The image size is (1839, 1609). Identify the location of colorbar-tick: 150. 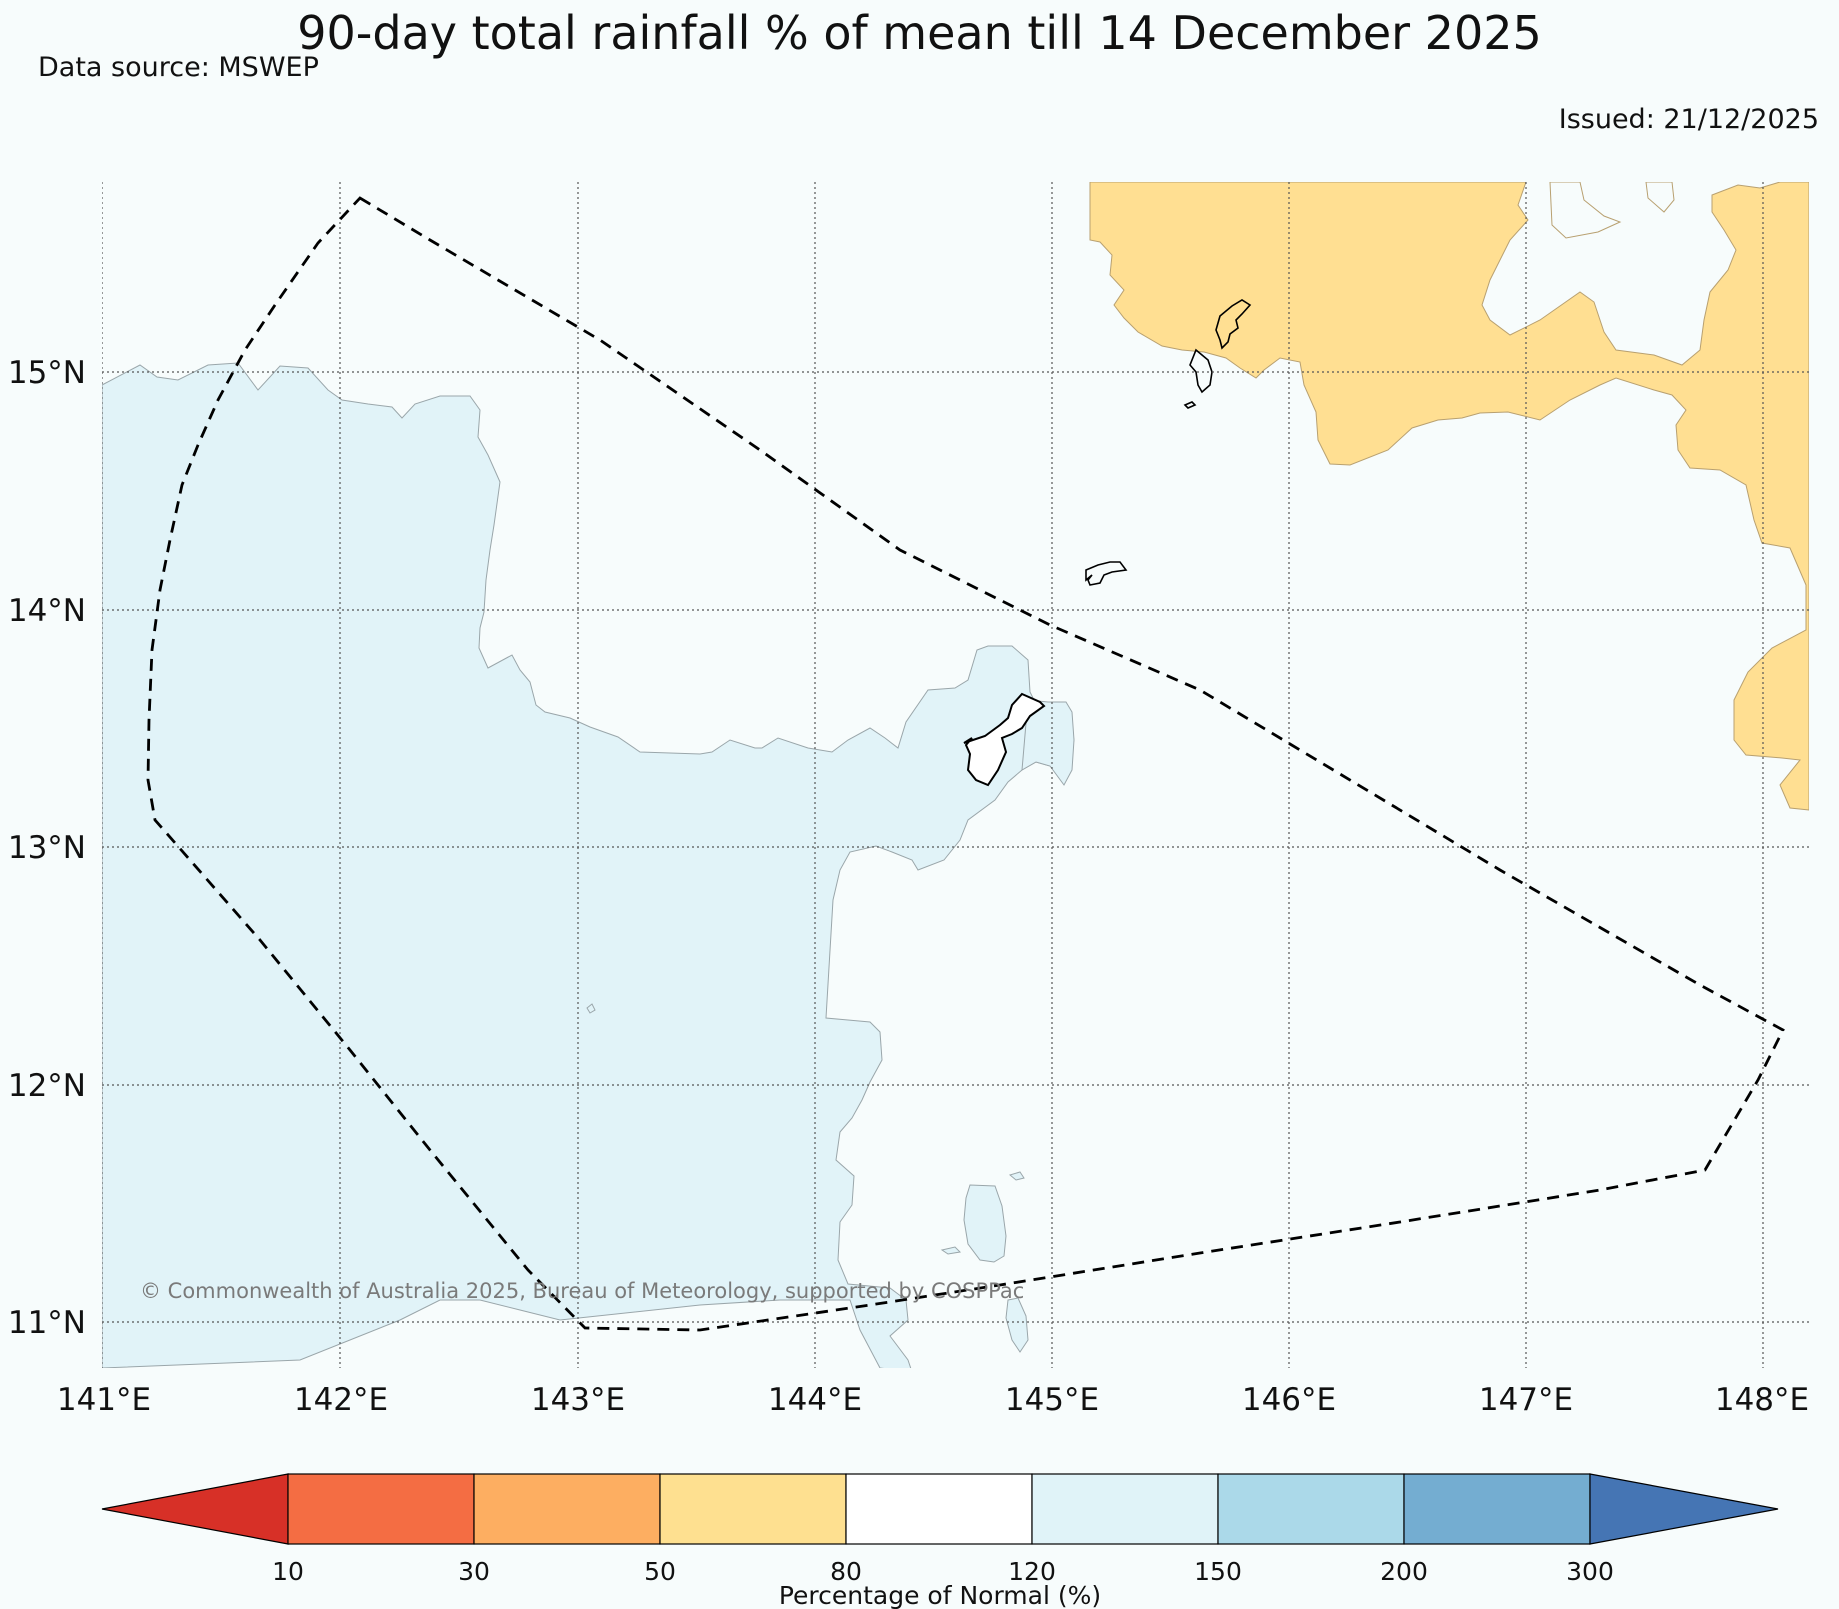
(1218, 1571).